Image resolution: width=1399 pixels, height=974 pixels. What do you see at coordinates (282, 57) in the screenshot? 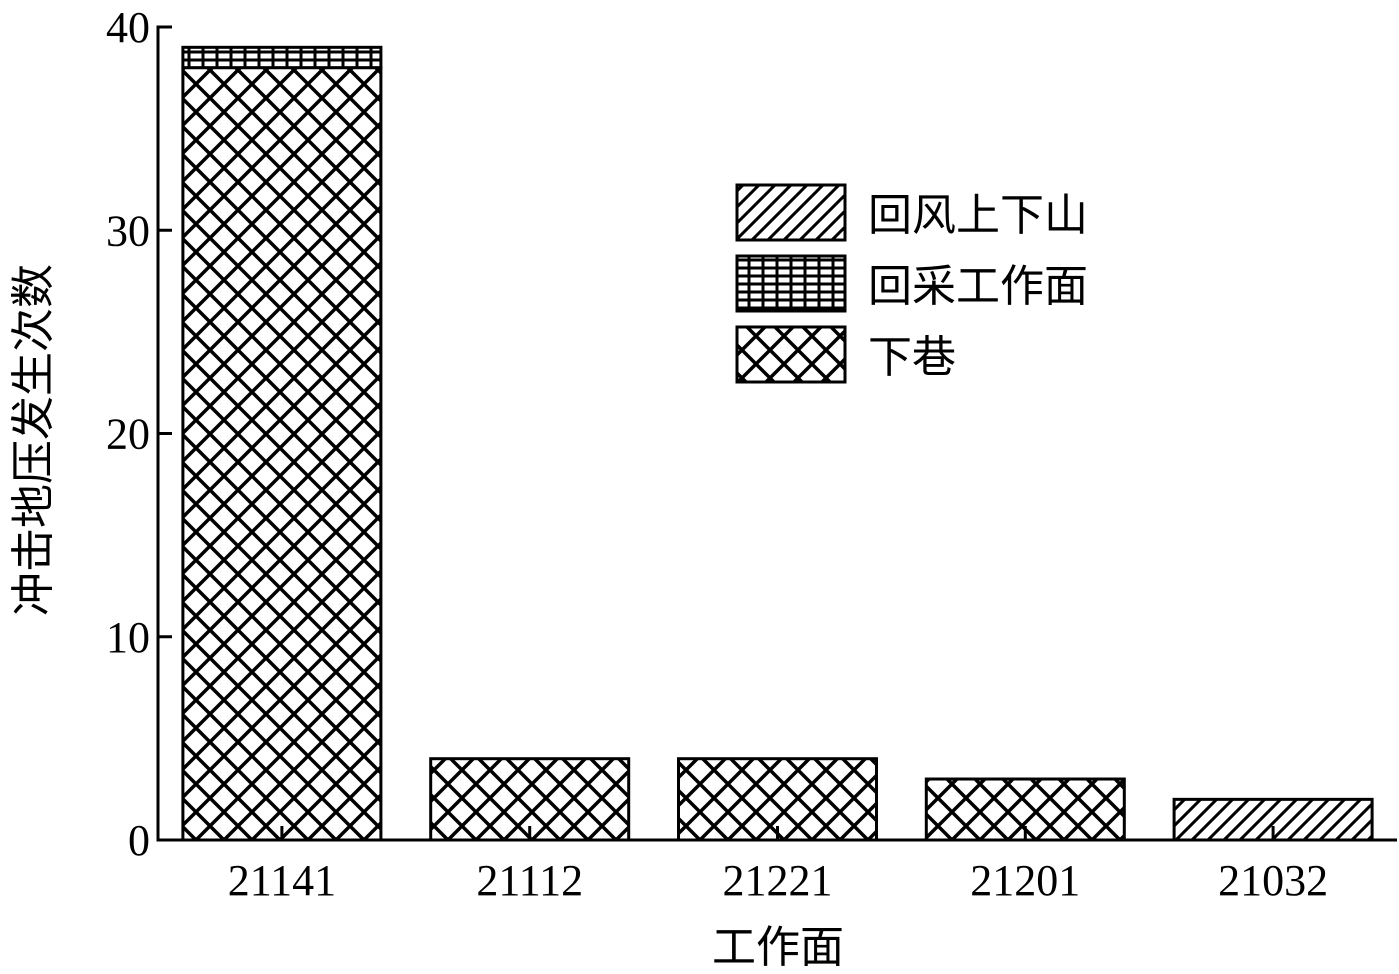
I see `bar-21141-回采工作面` at bounding box center [282, 57].